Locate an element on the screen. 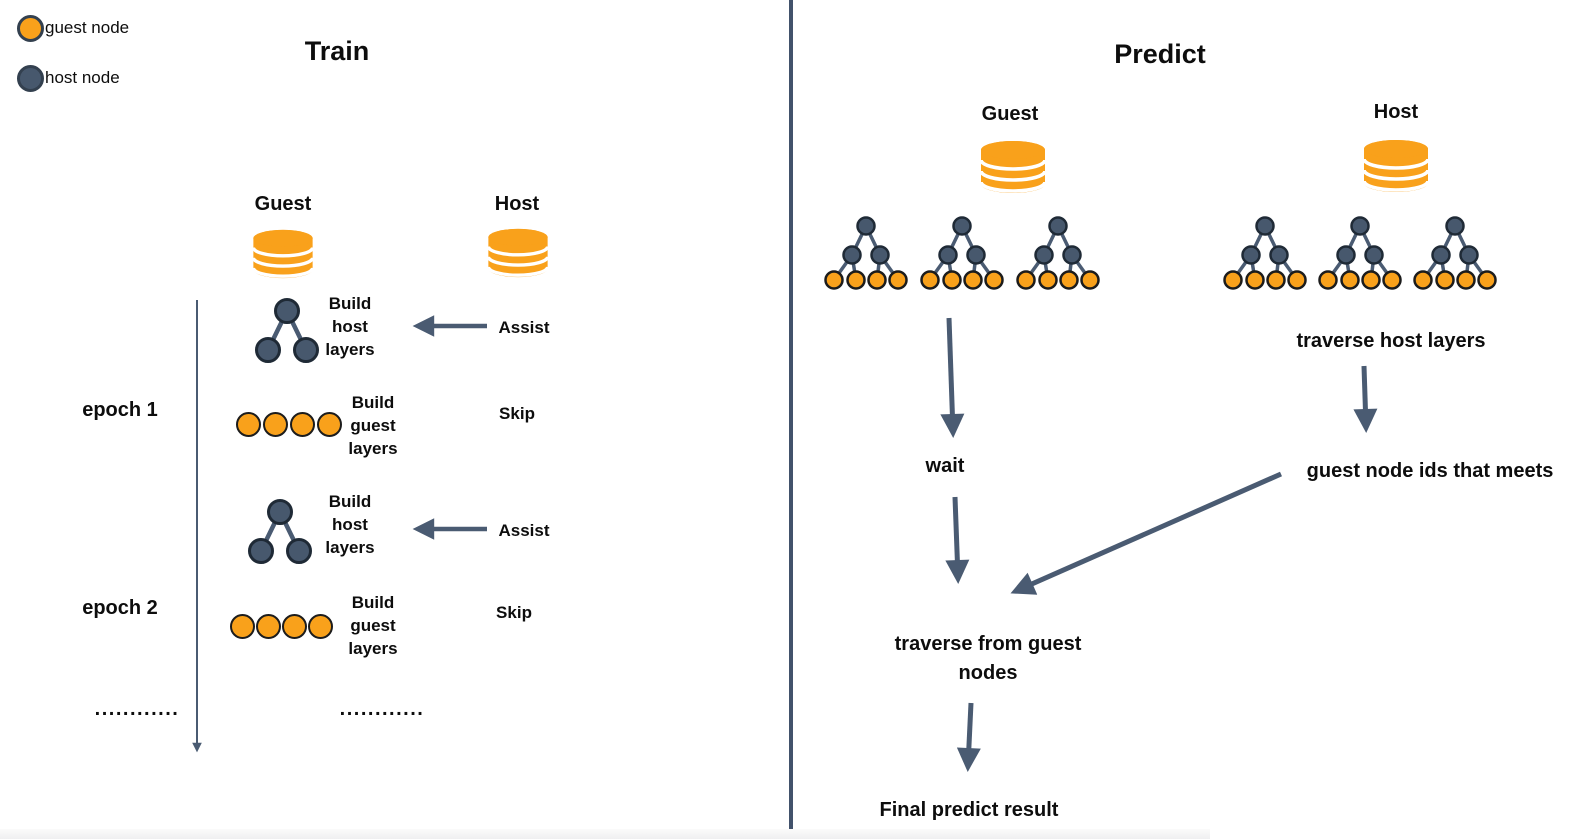  train-title: Train is located at coordinates (337, 51).